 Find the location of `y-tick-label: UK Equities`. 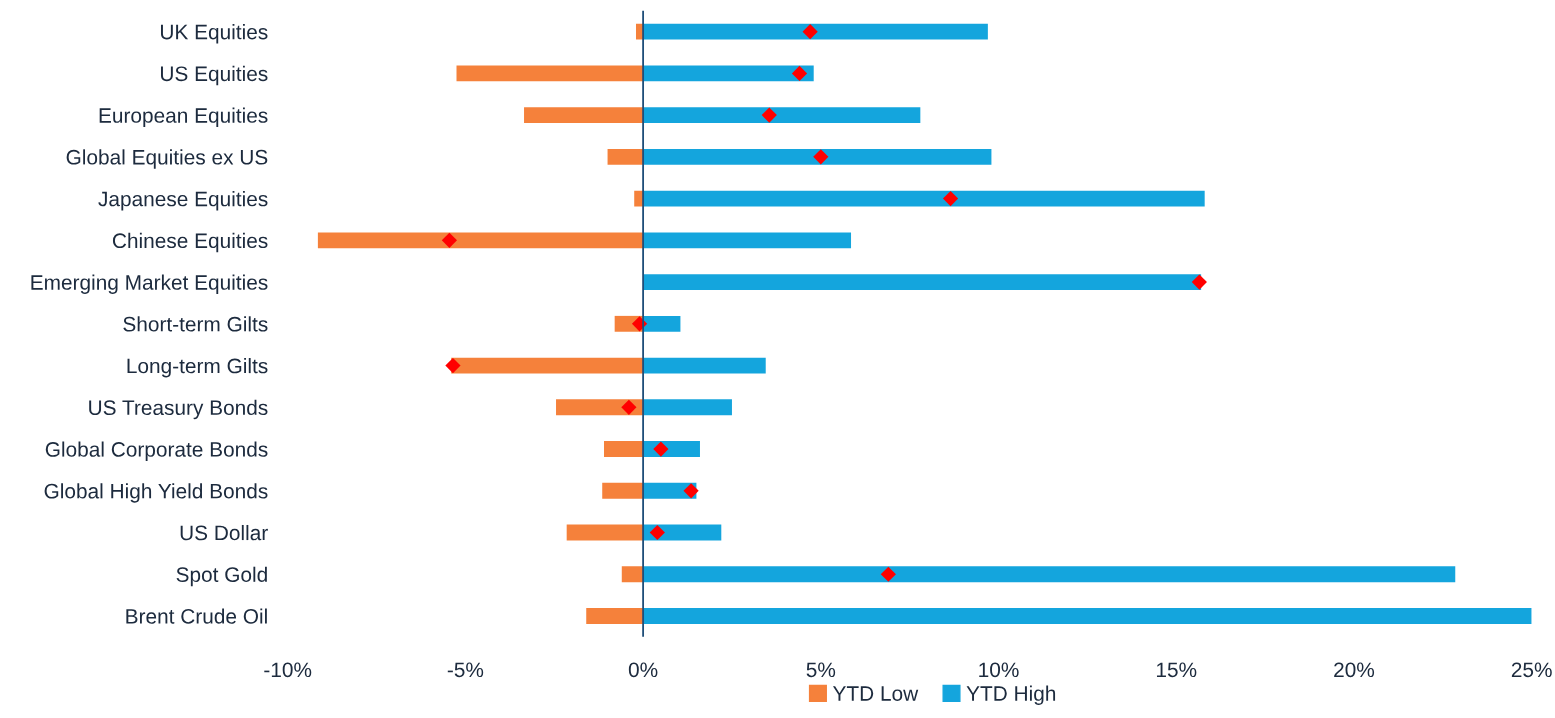

y-tick-label: UK Equities is located at coordinates (214, 34).